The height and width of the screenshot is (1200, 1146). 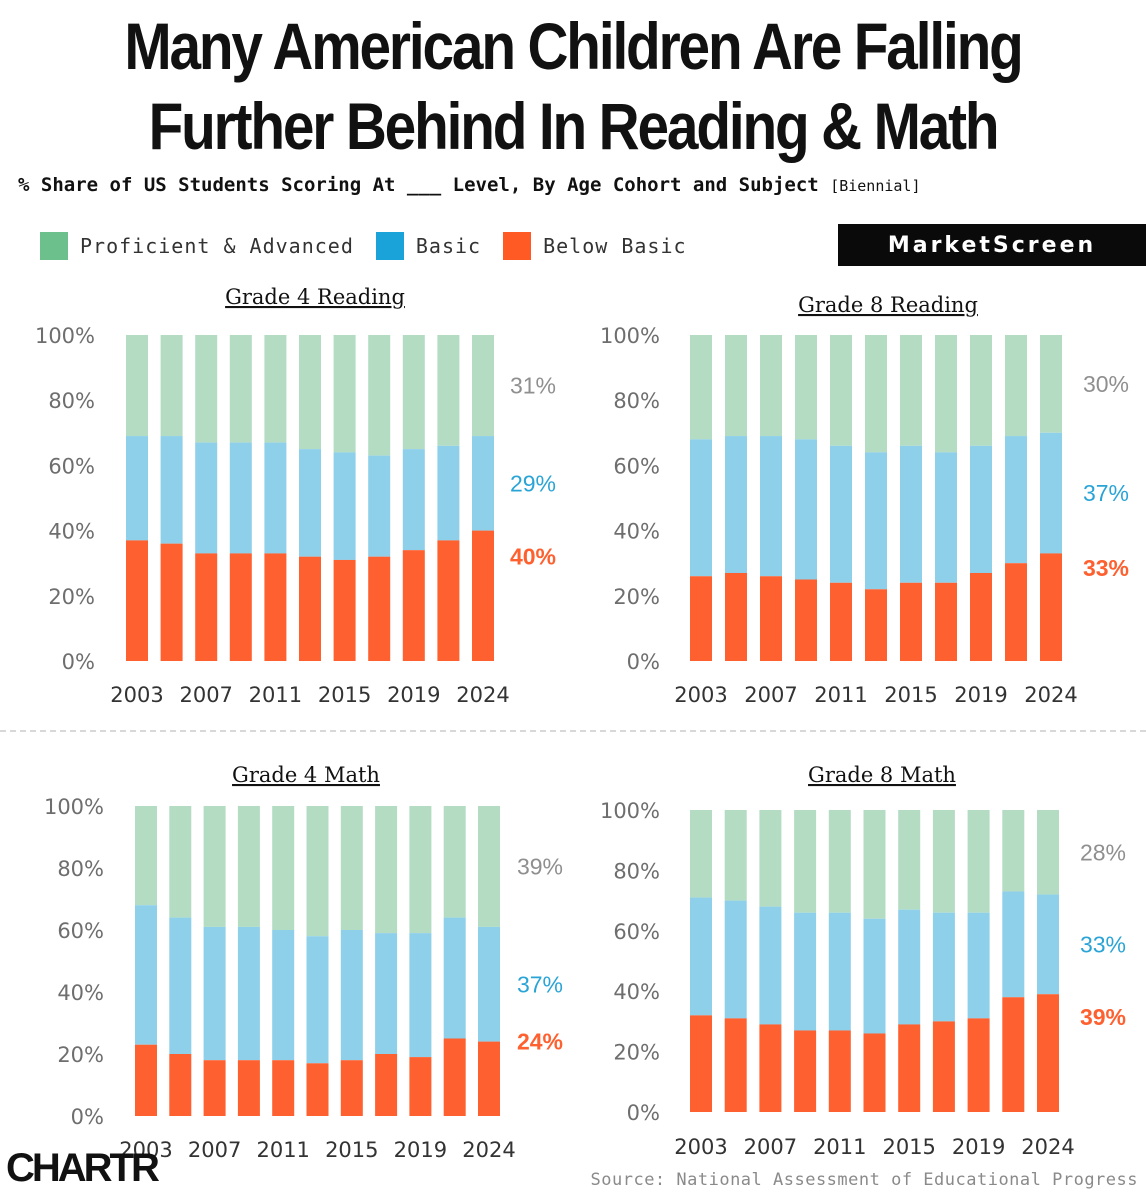 I want to click on x-tick-grade-4-reading-2015: 2015, so click(x=344, y=695).